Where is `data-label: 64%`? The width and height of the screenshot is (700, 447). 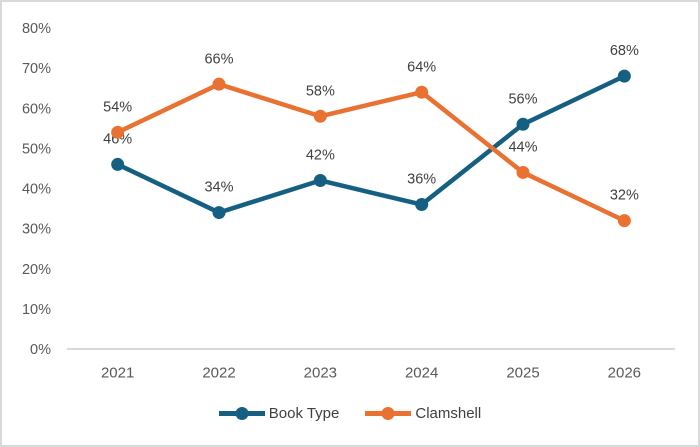 data-label: 64% is located at coordinates (421, 67).